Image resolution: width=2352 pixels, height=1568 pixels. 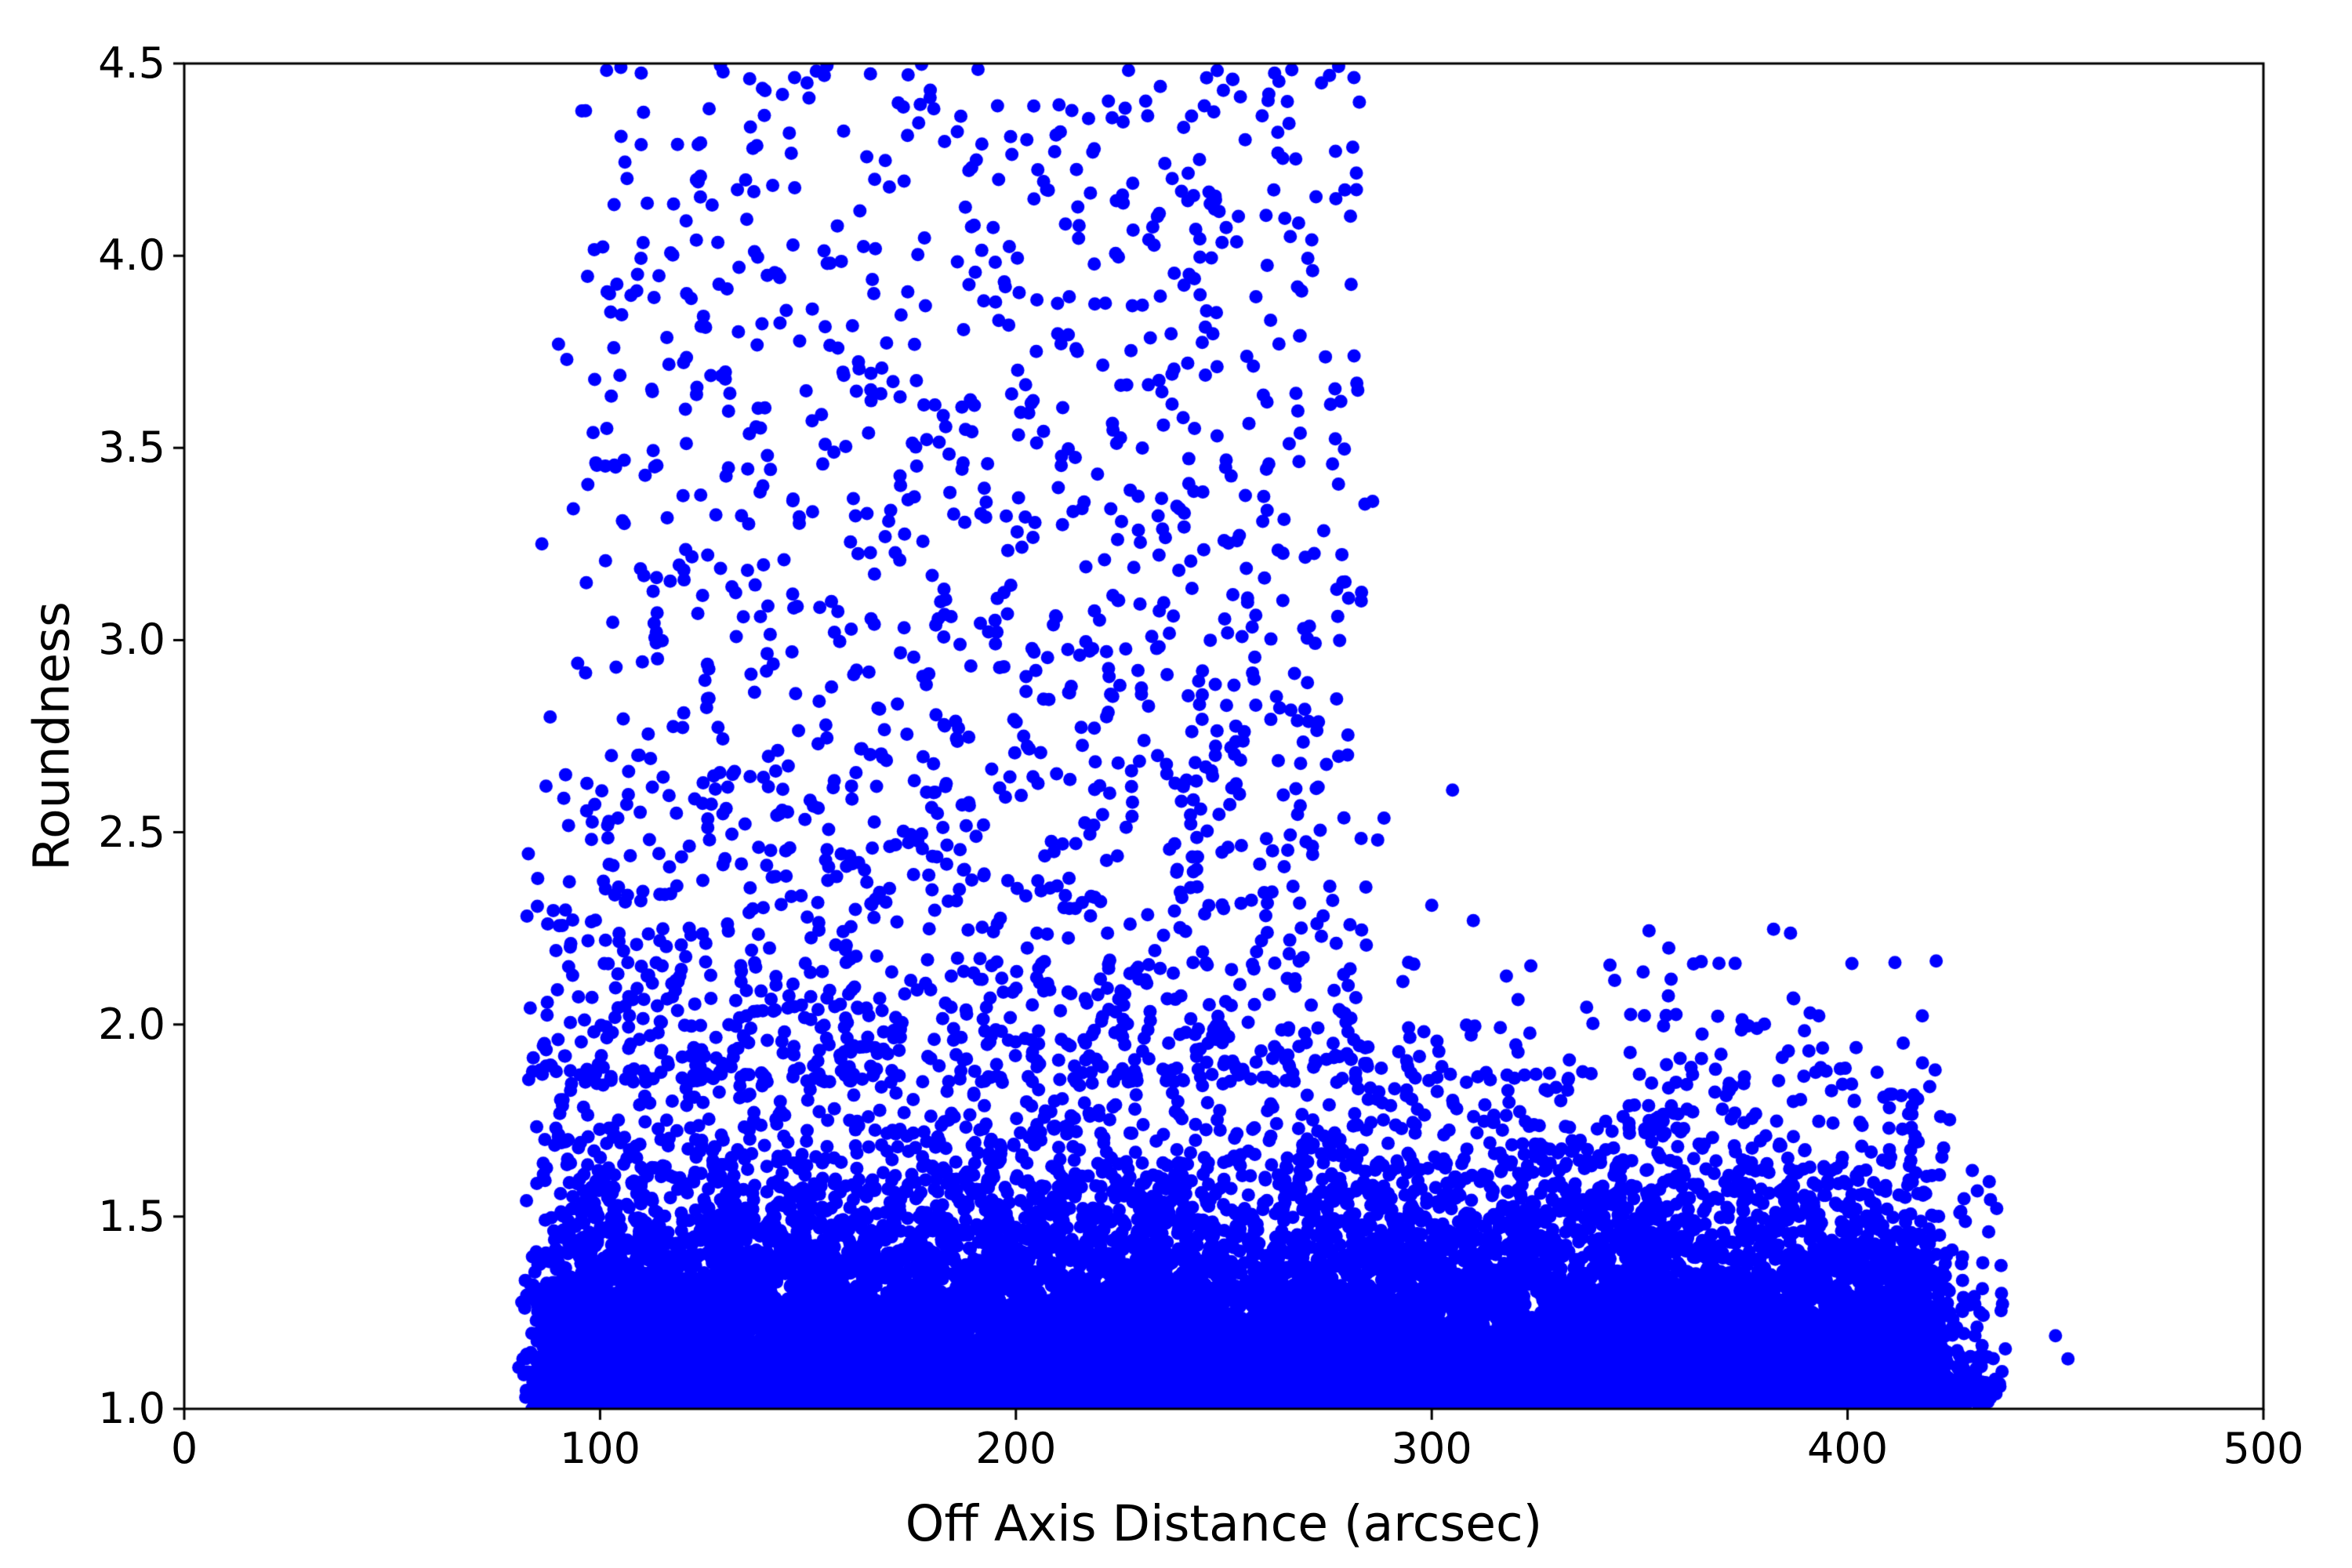 I want to click on y-tick-label: 3.0, so click(x=131, y=640).